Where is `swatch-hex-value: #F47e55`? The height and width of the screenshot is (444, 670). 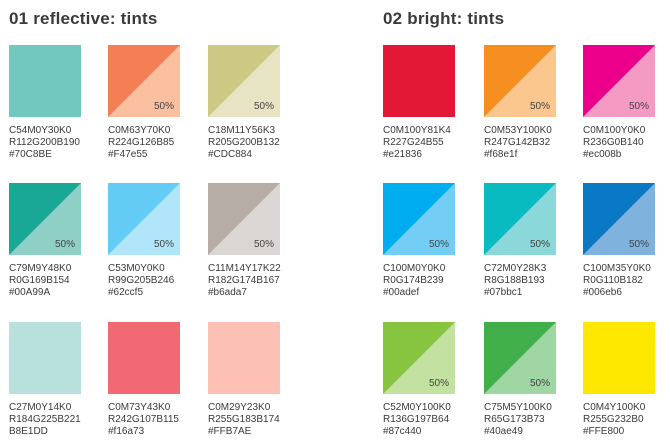 swatch-hex-value: #F47e55 is located at coordinates (128, 154).